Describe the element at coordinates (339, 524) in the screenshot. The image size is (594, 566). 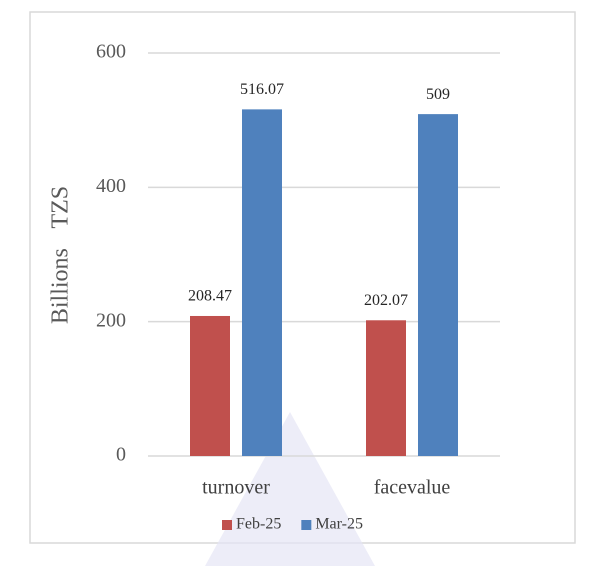
I see `legend-label: Mar-25` at that location.